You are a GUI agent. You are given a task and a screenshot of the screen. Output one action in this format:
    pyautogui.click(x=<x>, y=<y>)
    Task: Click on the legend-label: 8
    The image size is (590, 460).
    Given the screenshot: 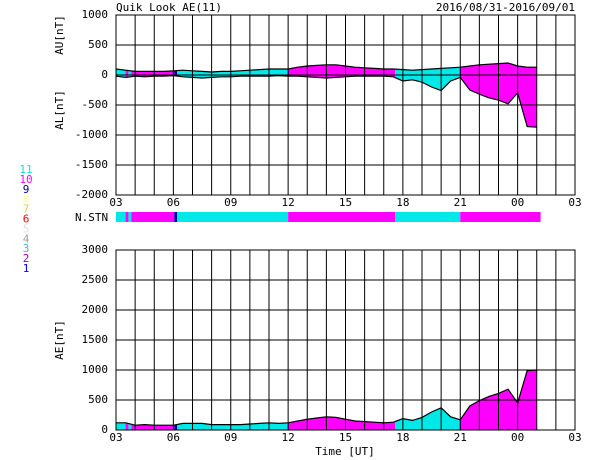 What is the action you would take?
    pyautogui.click(x=26, y=199)
    